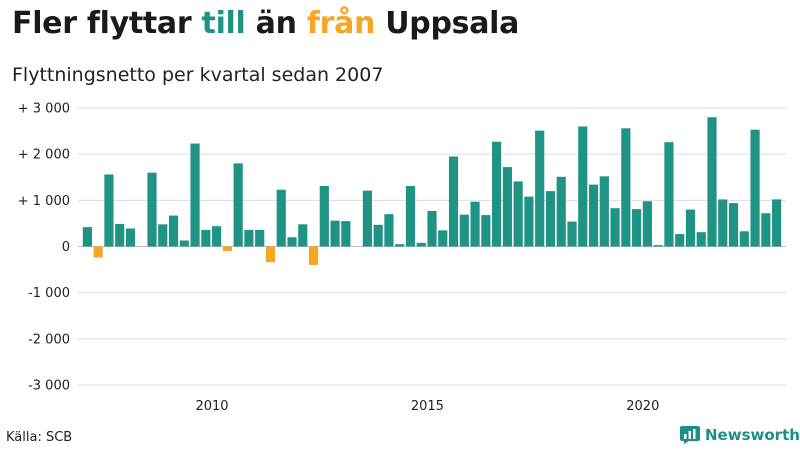 The height and width of the screenshot is (450, 800). I want to click on source-note: Källa: SCB, so click(39, 437).